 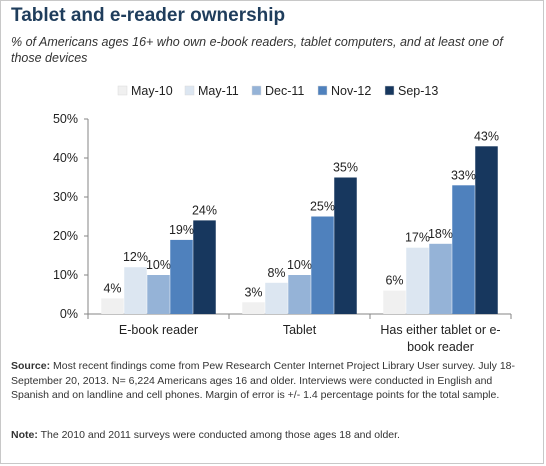 I want to click on x-category-label: Has either tablet or e-book reader, so click(x=440, y=338).